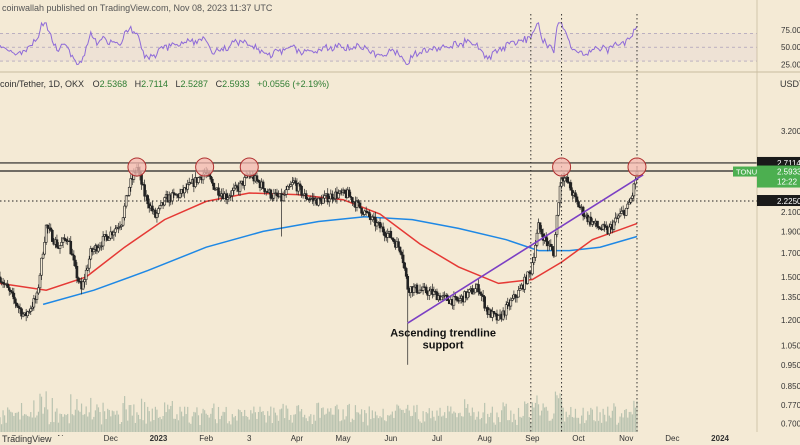 The width and height of the screenshot is (800, 445). Describe the element at coordinates (790, 65) in the screenshot. I see `rsi-tick-label: 25.00` at that location.